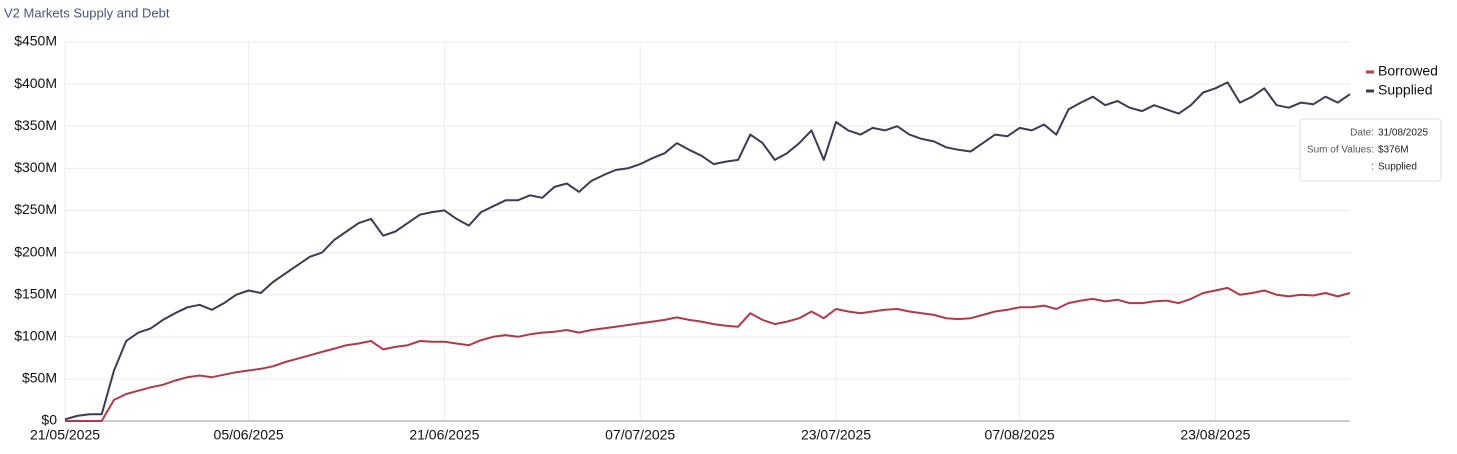  I want to click on y-tick-label: $250M, so click(35, 209).